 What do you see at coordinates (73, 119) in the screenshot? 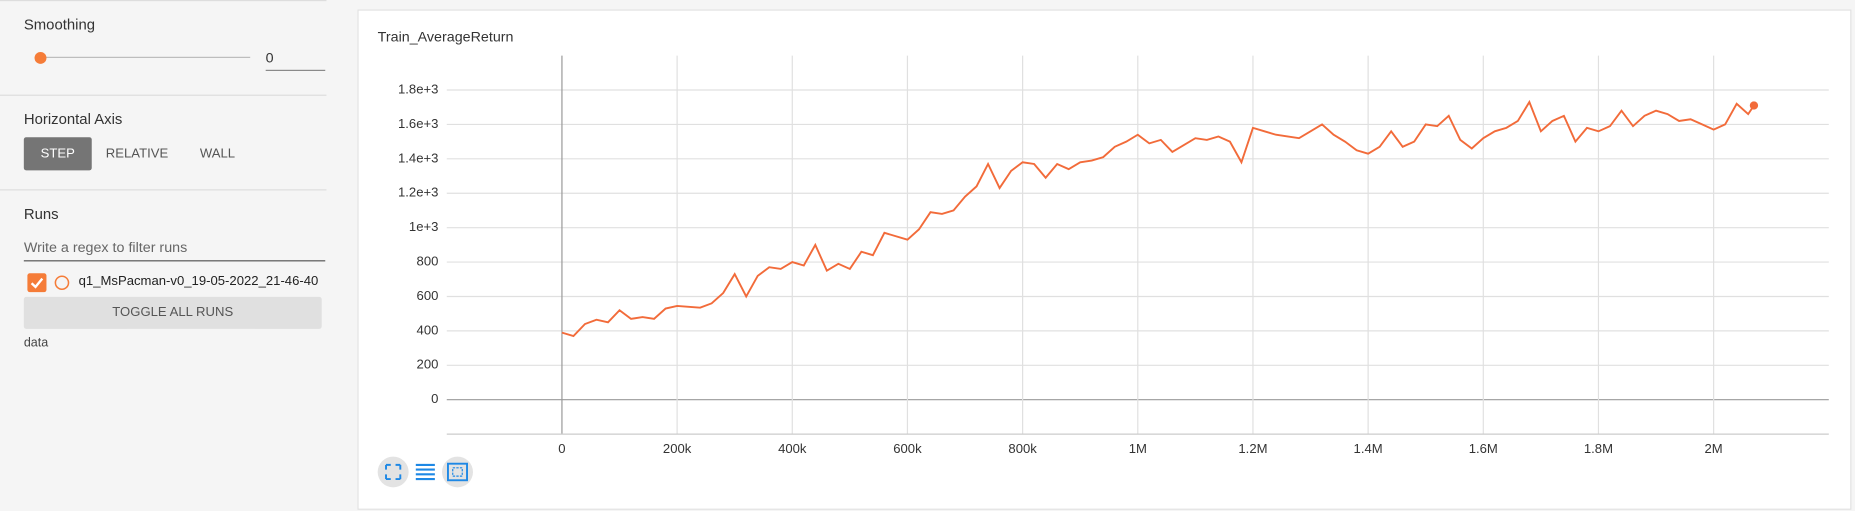
I see `section-label: Horizontal Axis` at bounding box center [73, 119].